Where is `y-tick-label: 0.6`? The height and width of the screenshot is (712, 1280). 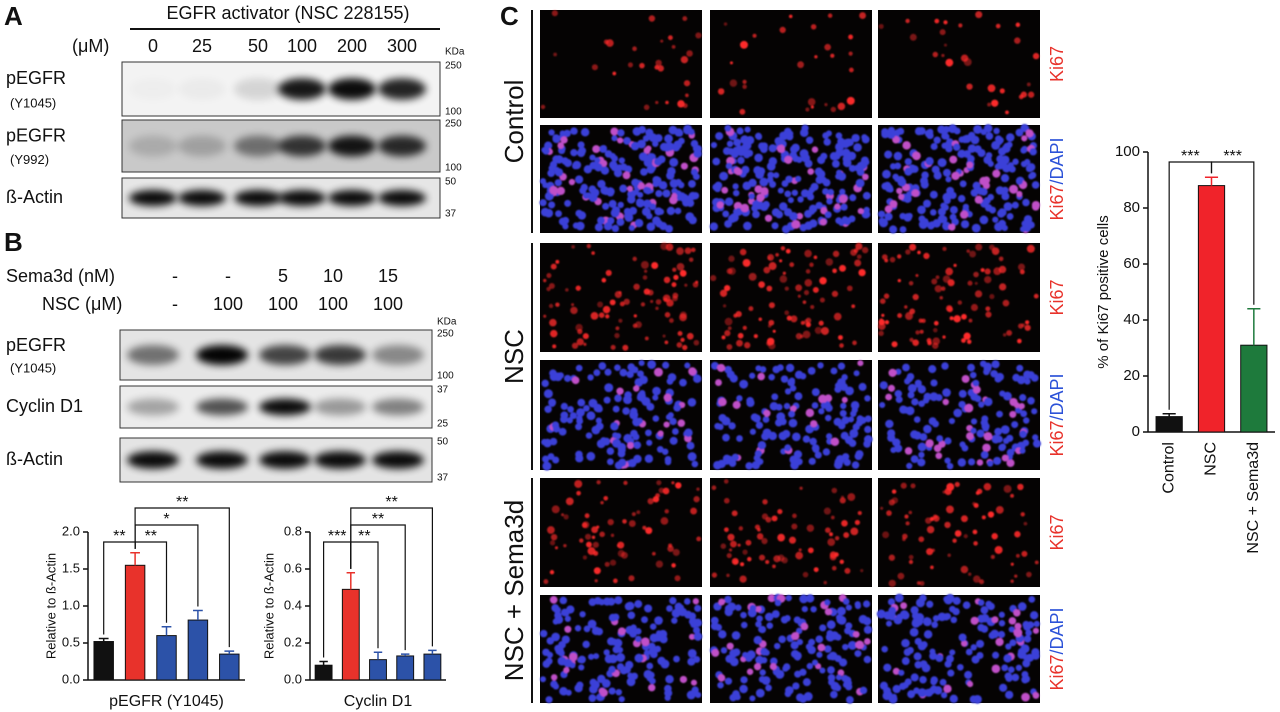
y-tick-label: 0.6 is located at coordinates (293, 567).